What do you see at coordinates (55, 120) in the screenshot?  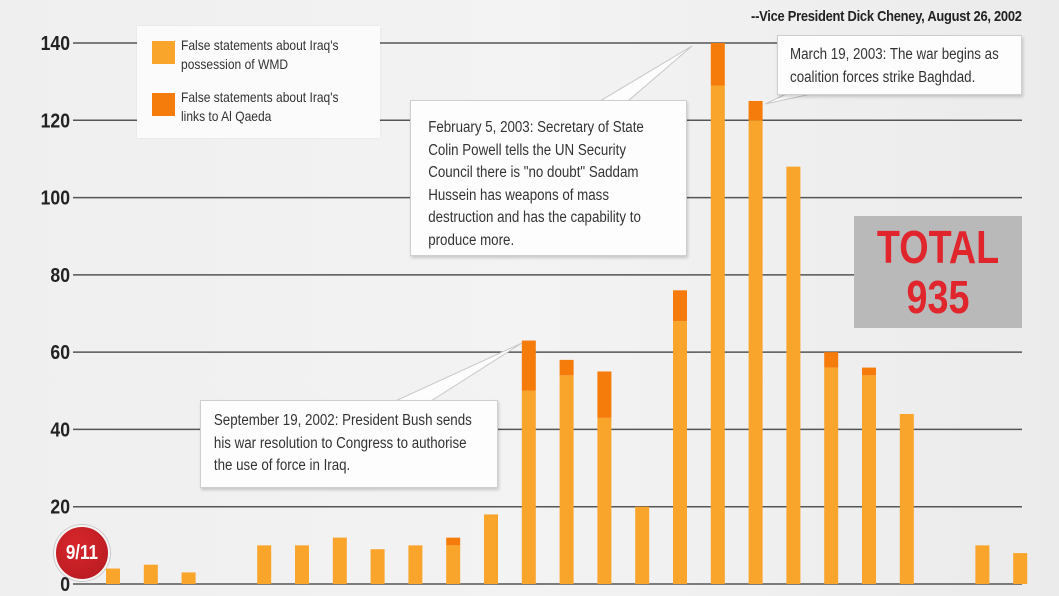 I see `y-tick-label: 120` at bounding box center [55, 120].